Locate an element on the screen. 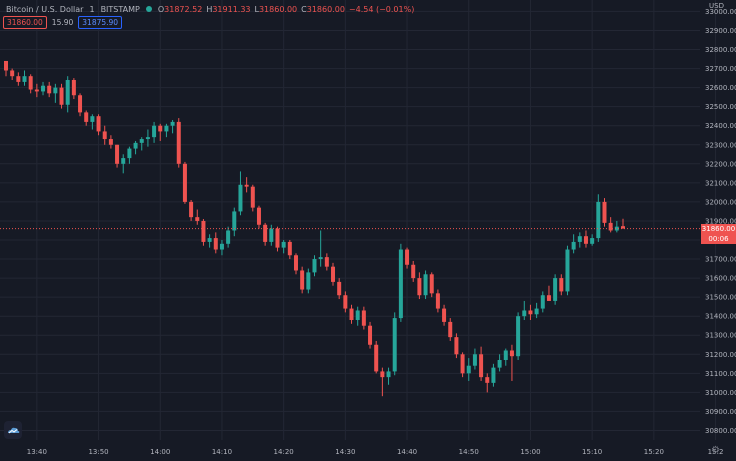 Image resolution: width=736 pixels, height=461 pixels. ohlc-item: H31911.33 is located at coordinates (228, 9).